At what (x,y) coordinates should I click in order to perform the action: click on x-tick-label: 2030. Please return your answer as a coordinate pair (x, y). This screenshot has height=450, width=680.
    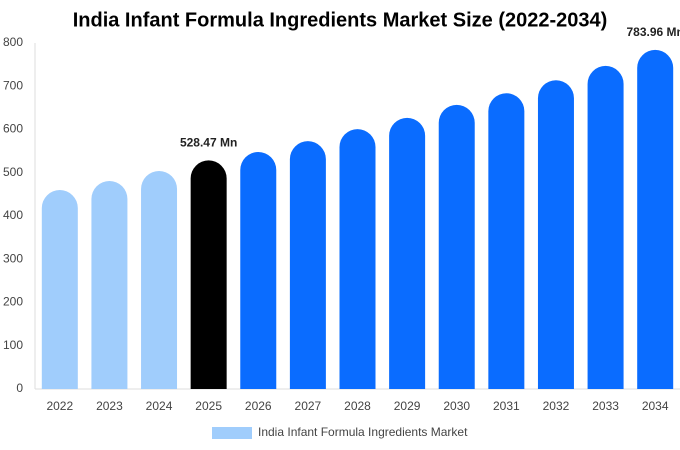
    Looking at the image, I should click on (456, 406).